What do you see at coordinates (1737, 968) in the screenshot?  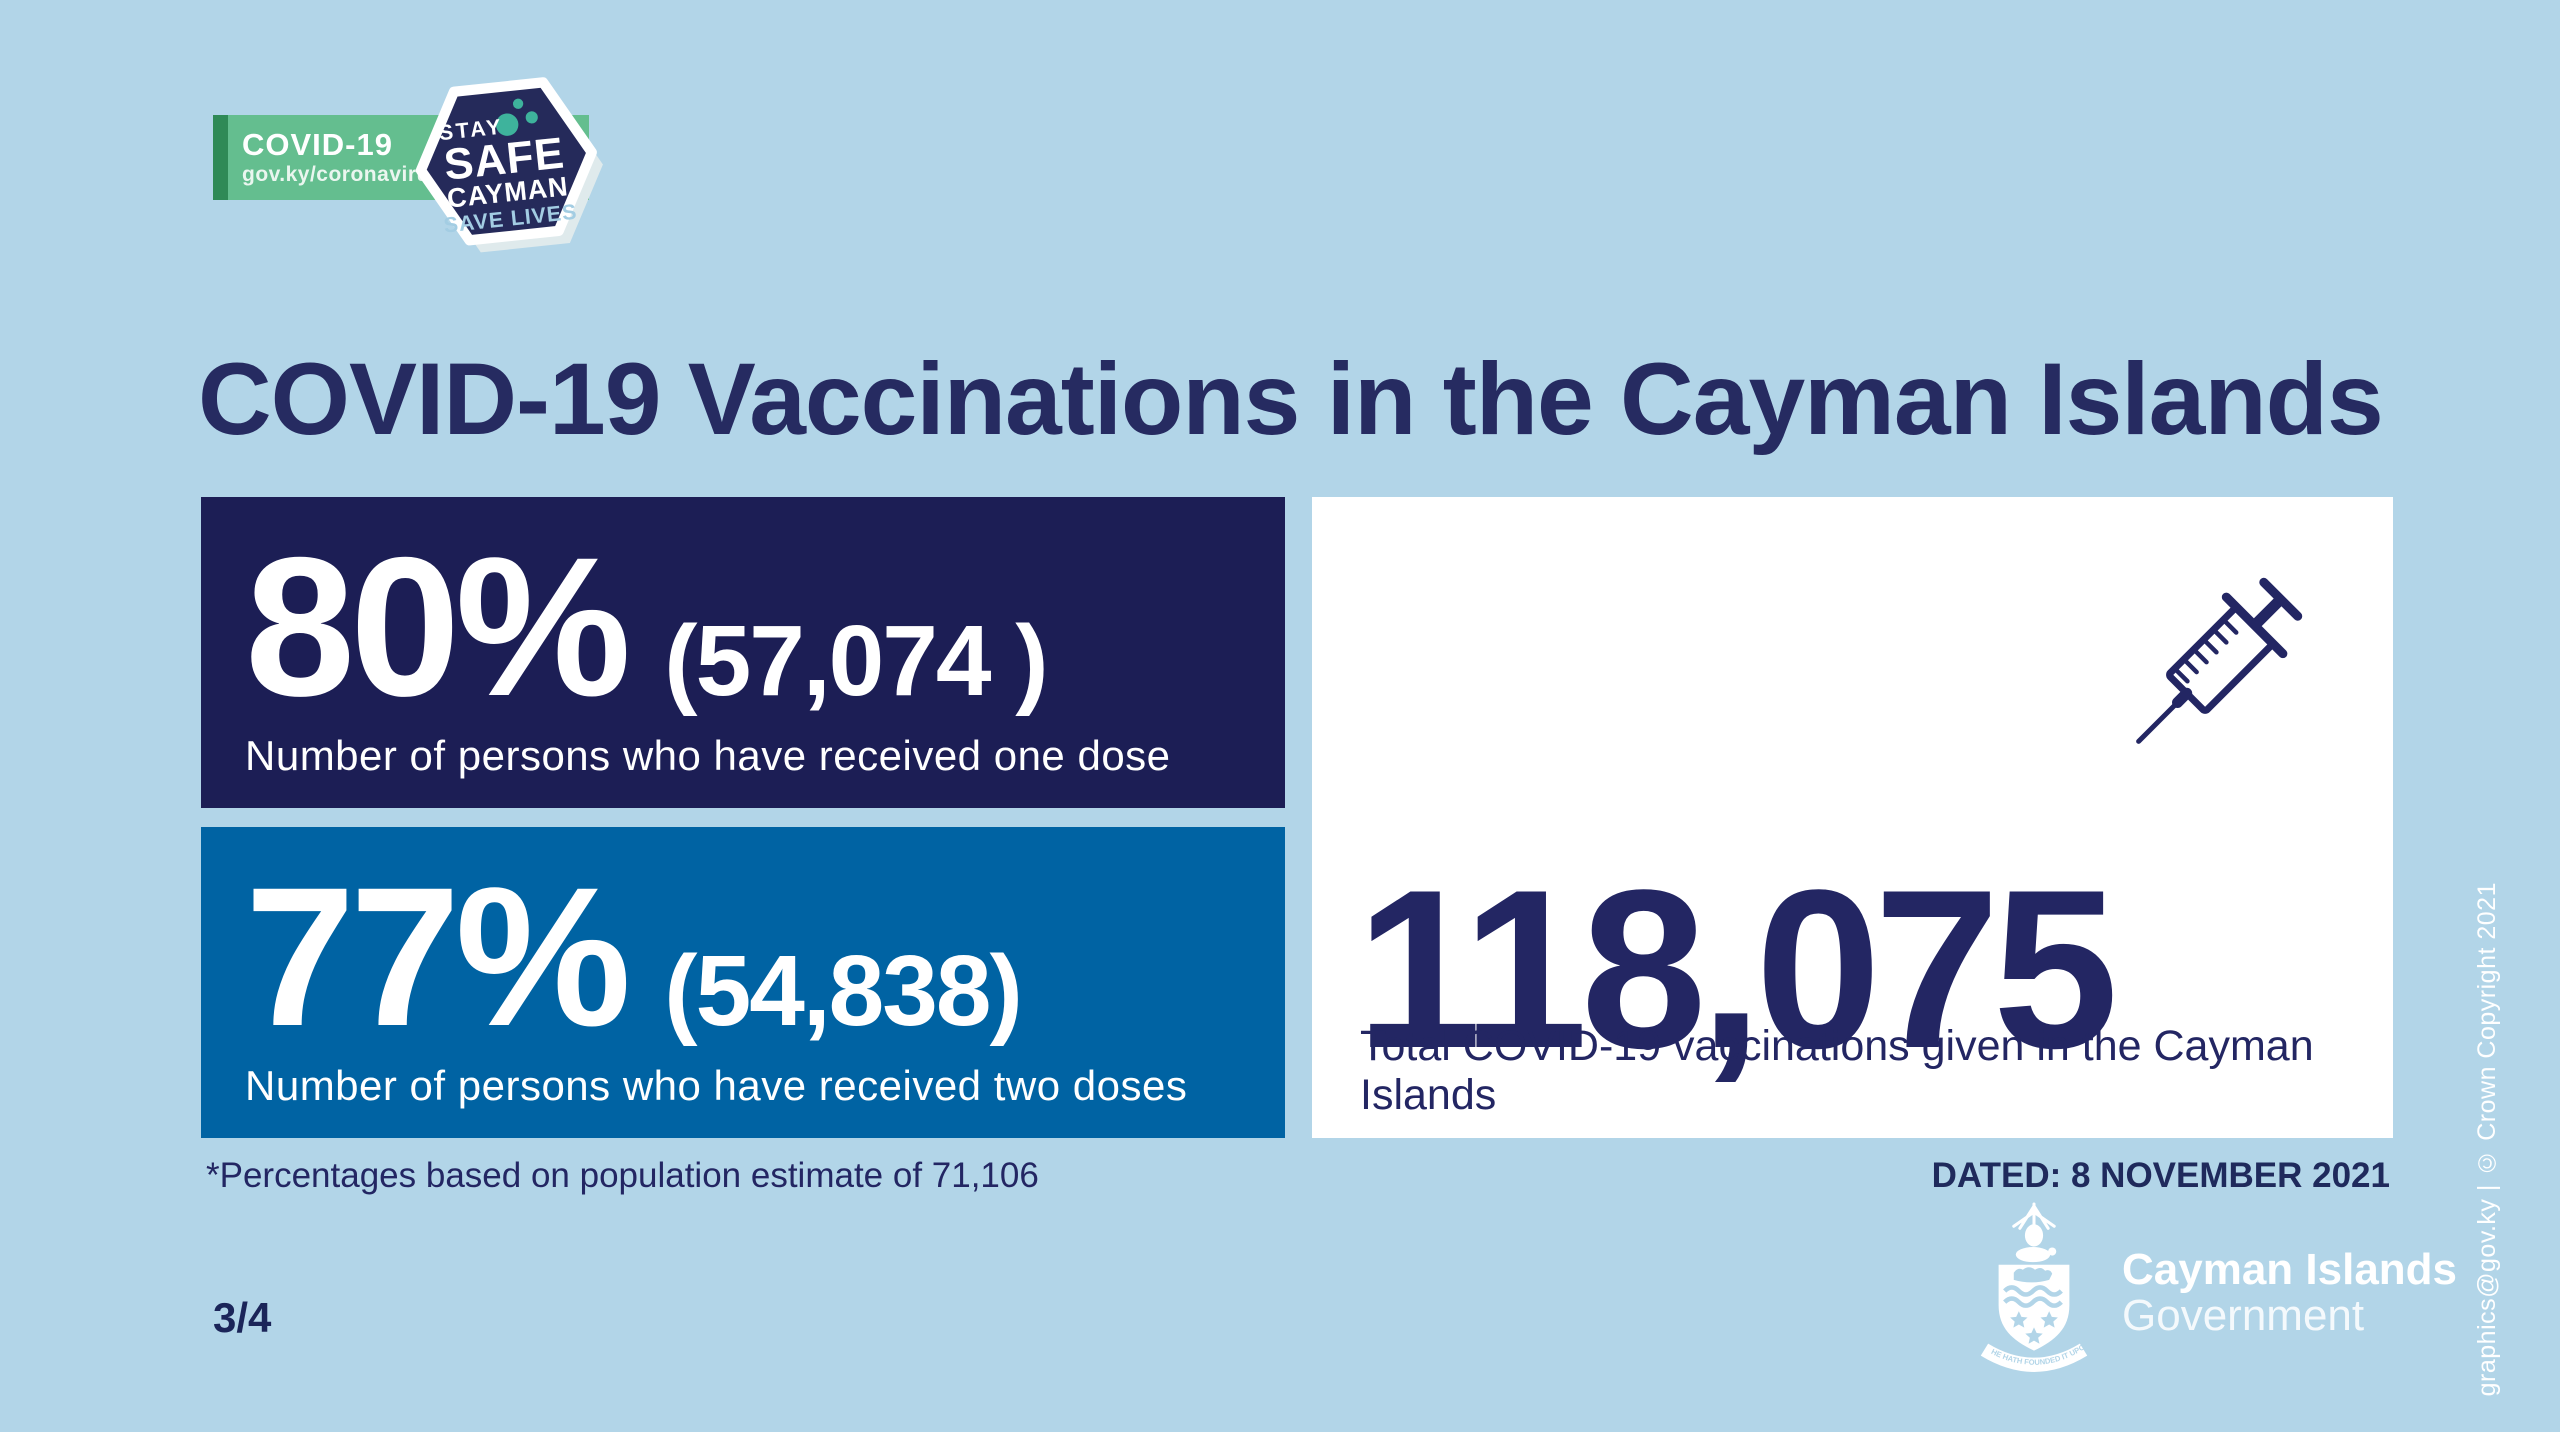 I see `total-vaccinations-value: 118,075` at bounding box center [1737, 968].